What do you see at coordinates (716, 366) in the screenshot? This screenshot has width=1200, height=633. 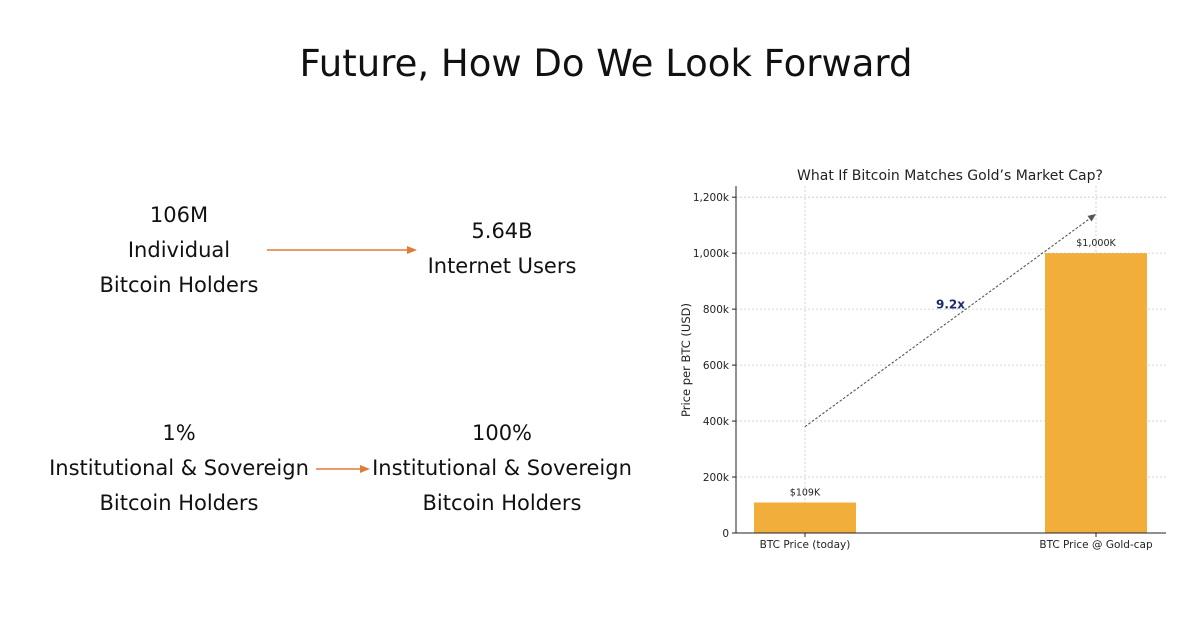 I see `y-tick-label: 600k` at bounding box center [716, 366].